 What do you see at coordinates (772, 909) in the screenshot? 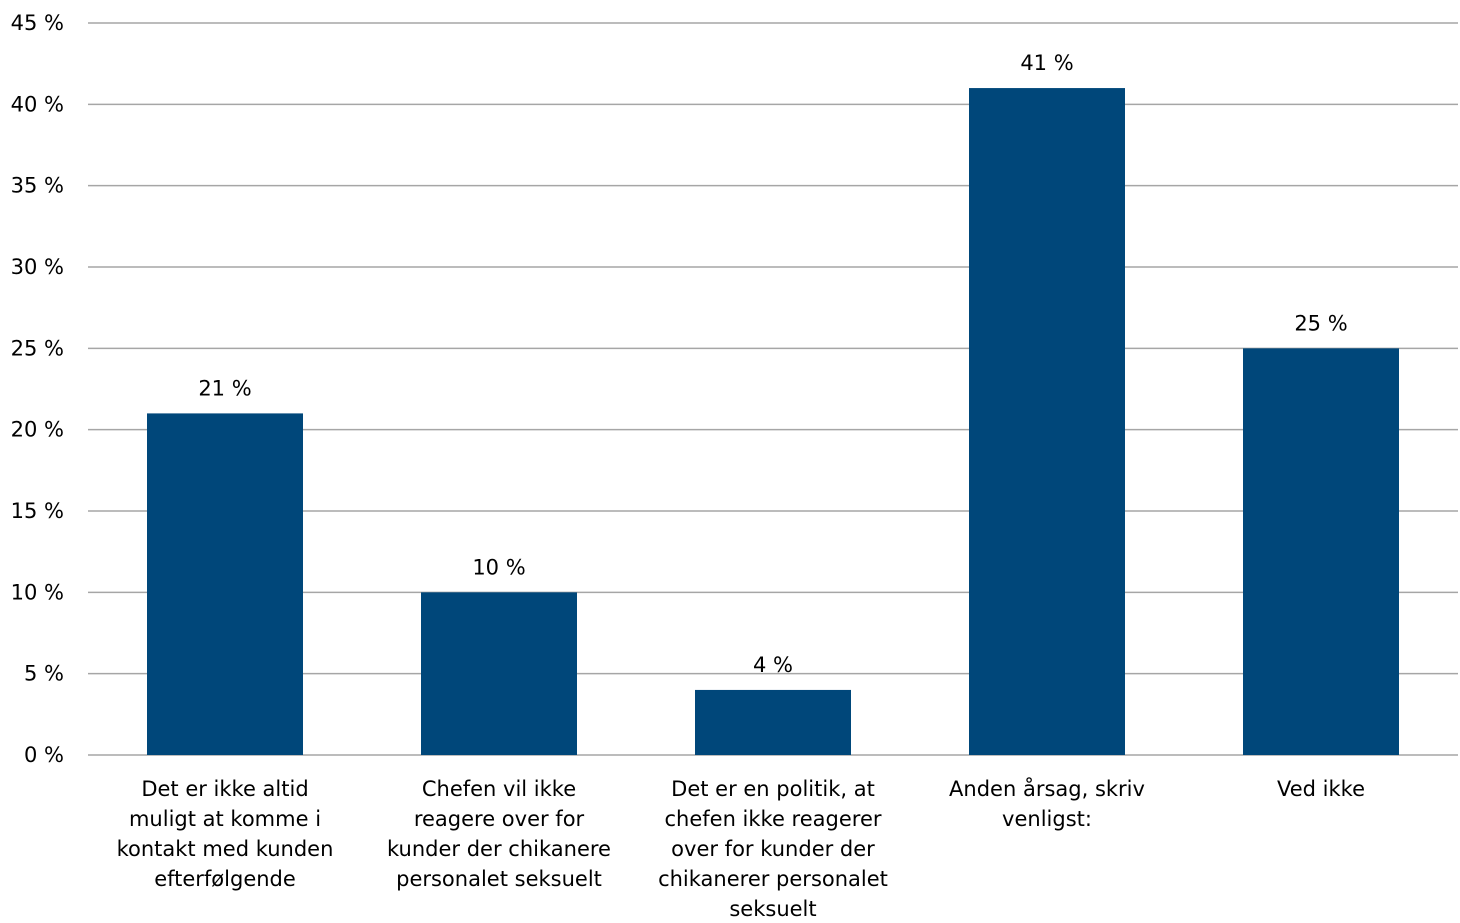
I see `category-label-line: seksuelt` at bounding box center [772, 909].